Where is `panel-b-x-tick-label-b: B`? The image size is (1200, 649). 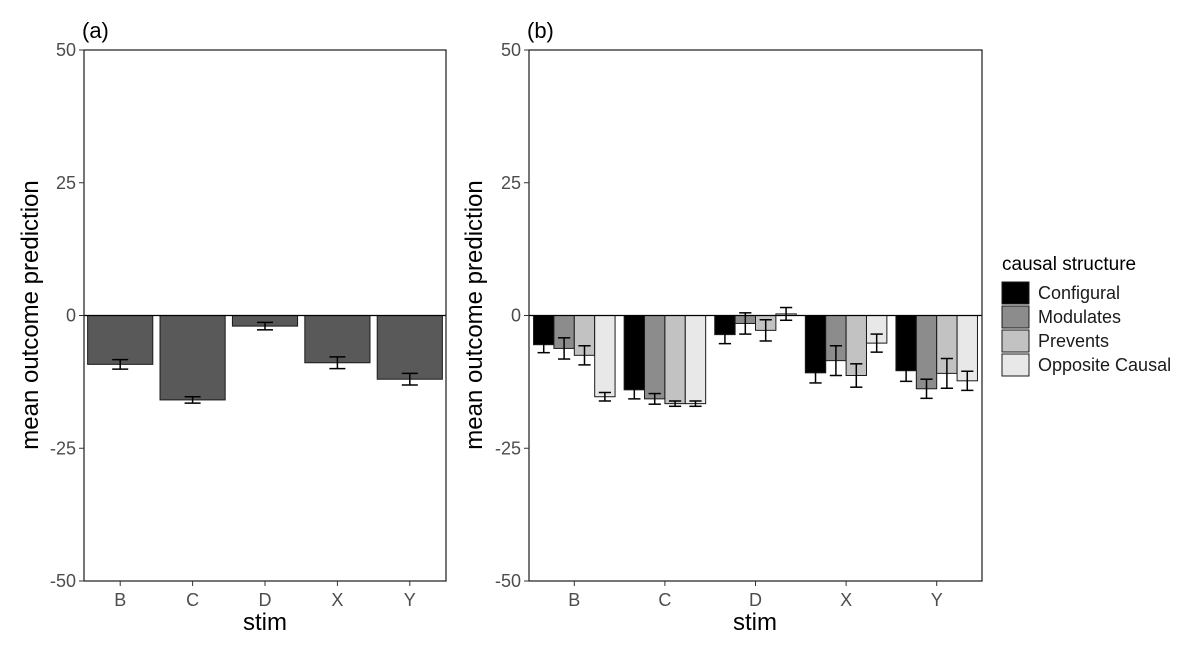
panel-b-x-tick-label-b: B is located at coordinates (574, 600).